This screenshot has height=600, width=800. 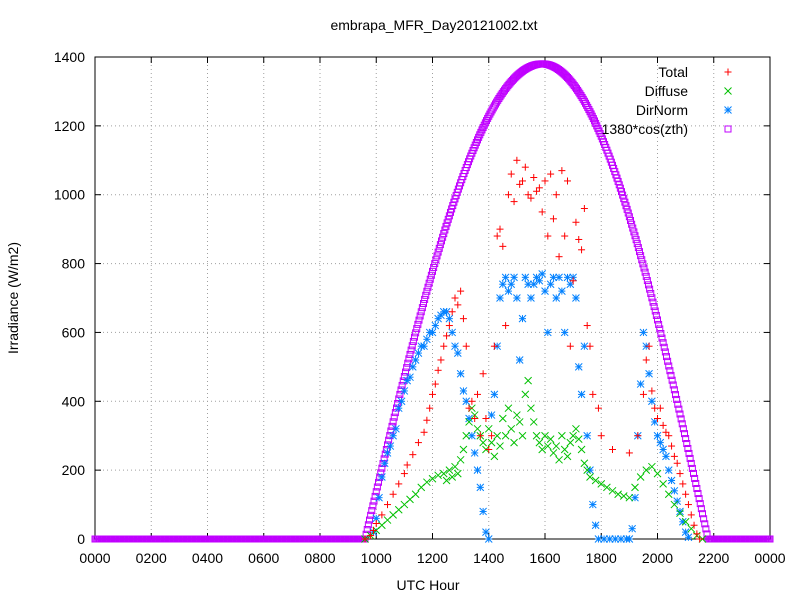 I want to click on x-axis-label: UTC Hour, so click(x=427, y=585).